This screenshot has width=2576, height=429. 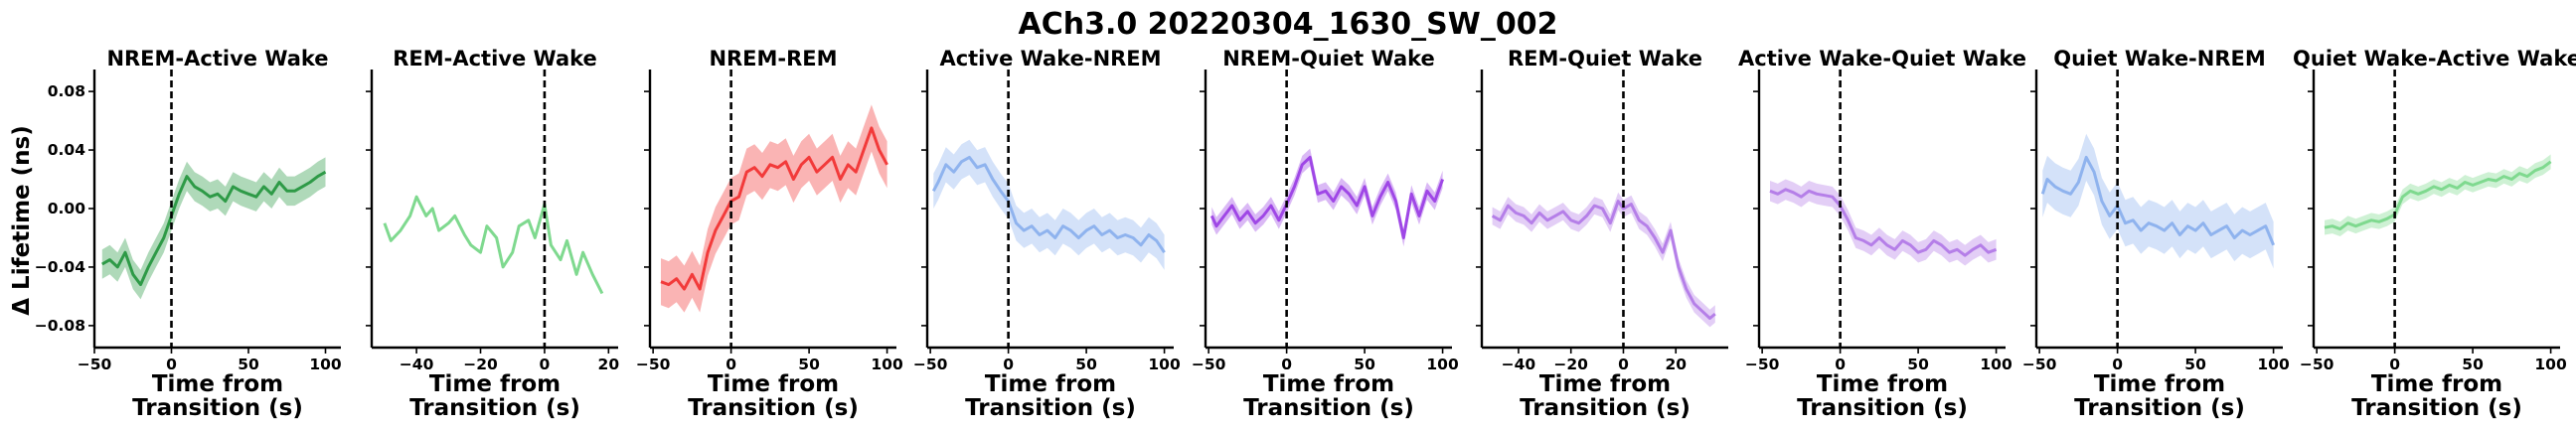 I want to click on y-tick-label: −0.04, so click(x=60, y=267).